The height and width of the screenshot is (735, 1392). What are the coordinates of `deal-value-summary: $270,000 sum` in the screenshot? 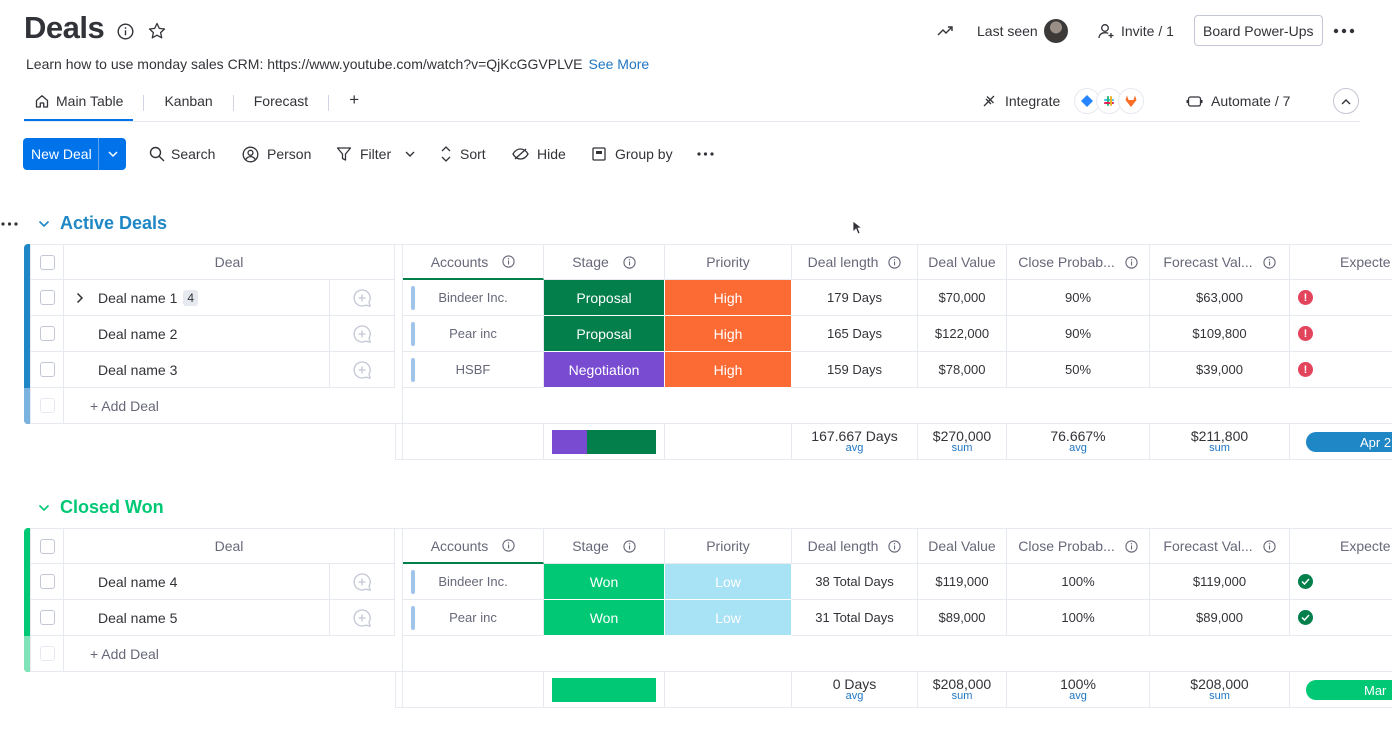 It's located at (962, 442).